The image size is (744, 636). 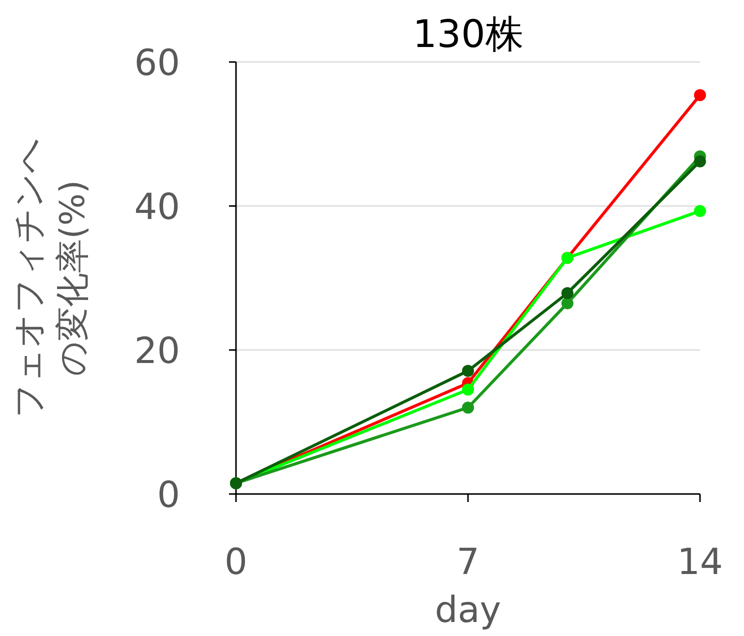 What do you see at coordinates (468, 610) in the screenshot?
I see `x-axis-title: day` at bounding box center [468, 610].